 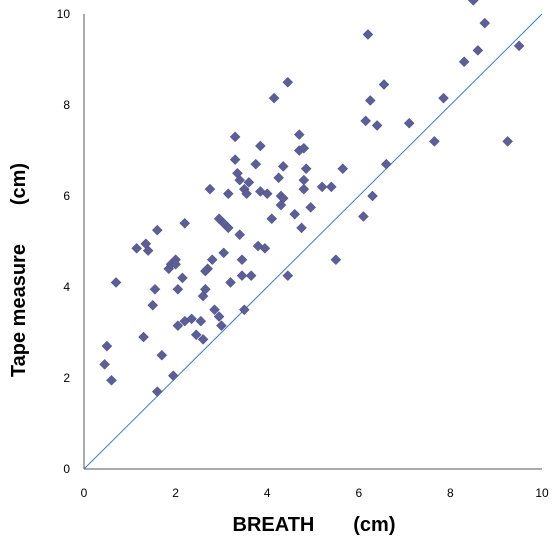 What do you see at coordinates (64, 14) in the screenshot?
I see `y-tick-label: 10` at bounding box center [64, 14].